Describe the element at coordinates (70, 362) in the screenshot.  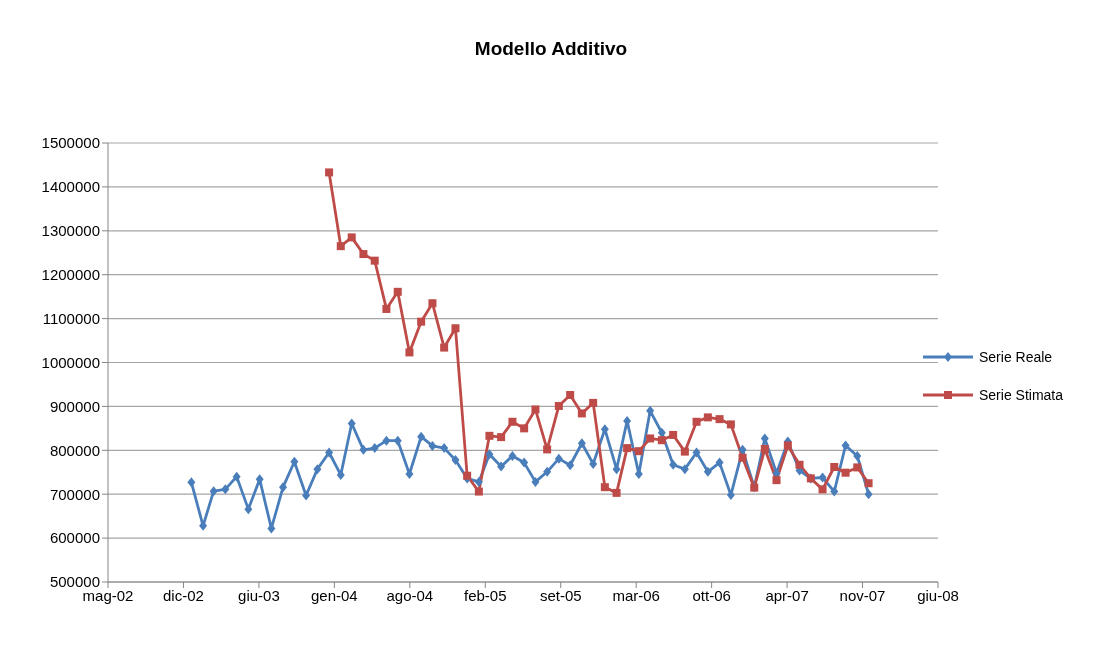
I see `y-tick-label: 1000000` at that location.